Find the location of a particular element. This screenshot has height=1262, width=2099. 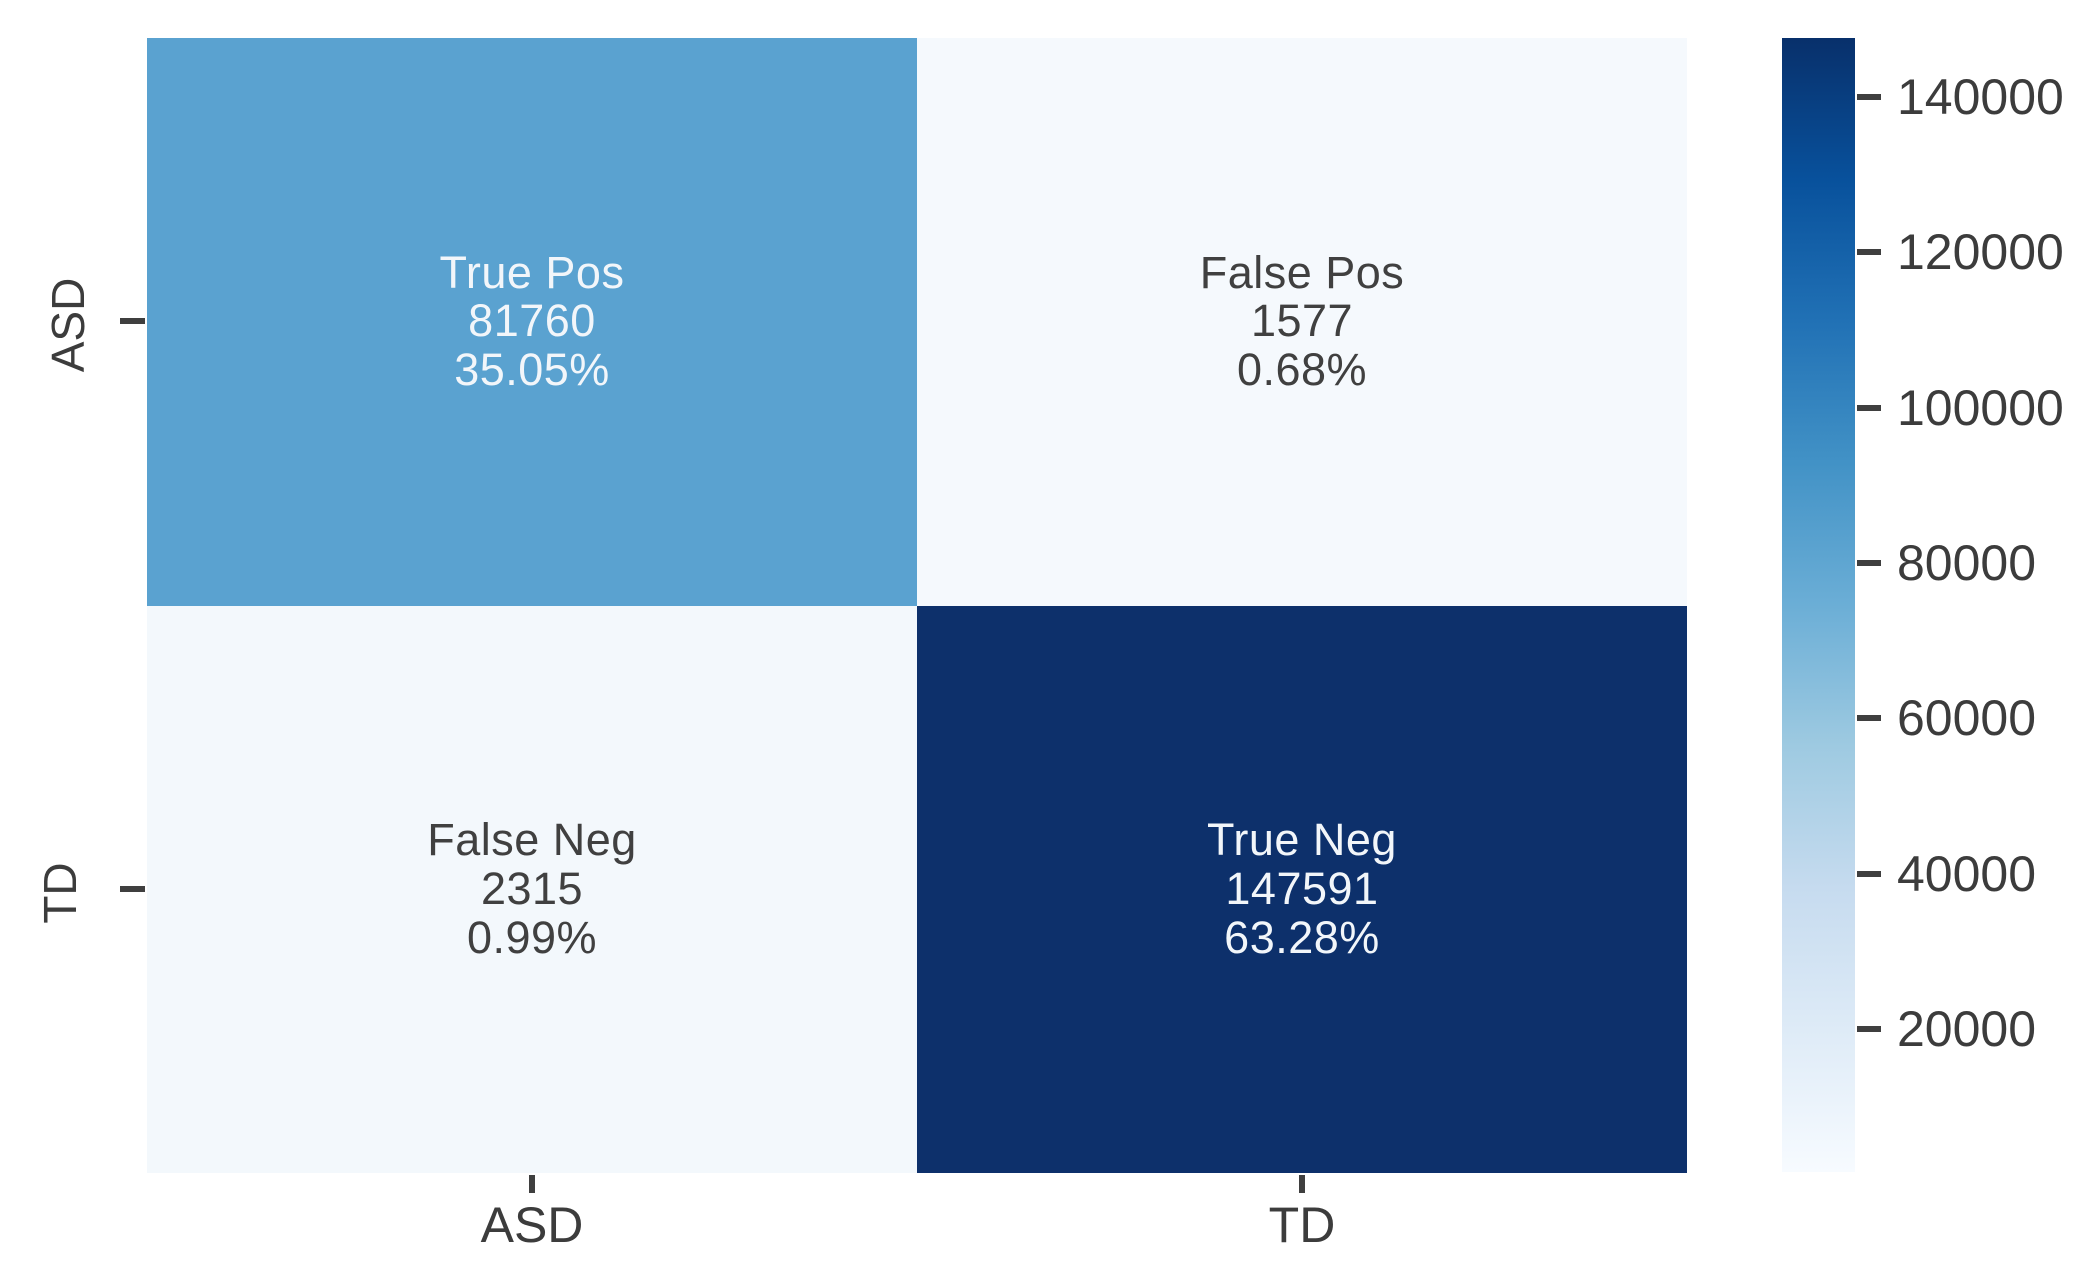

colorbar-tick: 40000 is located at coordinates (1945, 874).